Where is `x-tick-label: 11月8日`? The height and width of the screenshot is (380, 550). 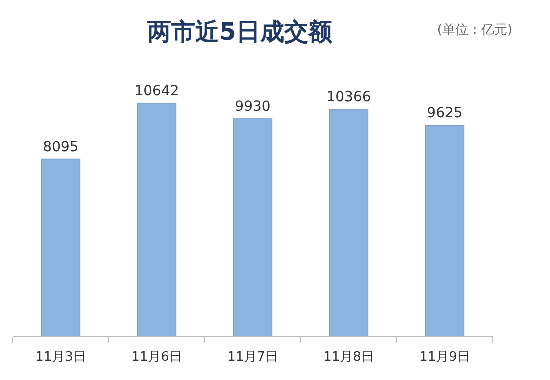
x-tick-label: 11月8日 is located at coordinates (349, 357).